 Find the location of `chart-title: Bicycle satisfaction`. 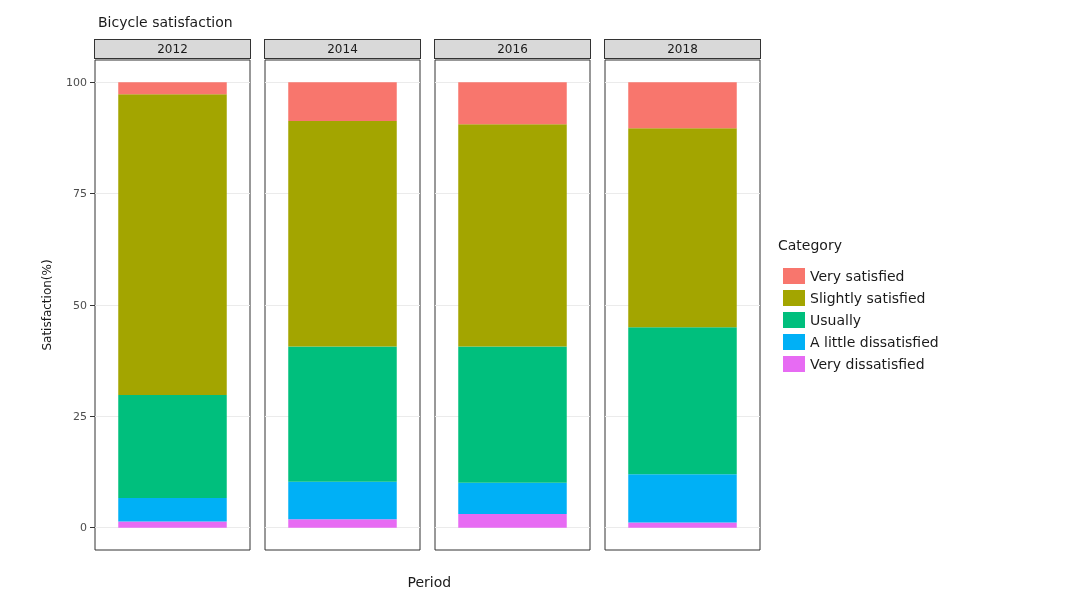

chart-title: Bicycle satisfaction is located at coordinates (165, 22).